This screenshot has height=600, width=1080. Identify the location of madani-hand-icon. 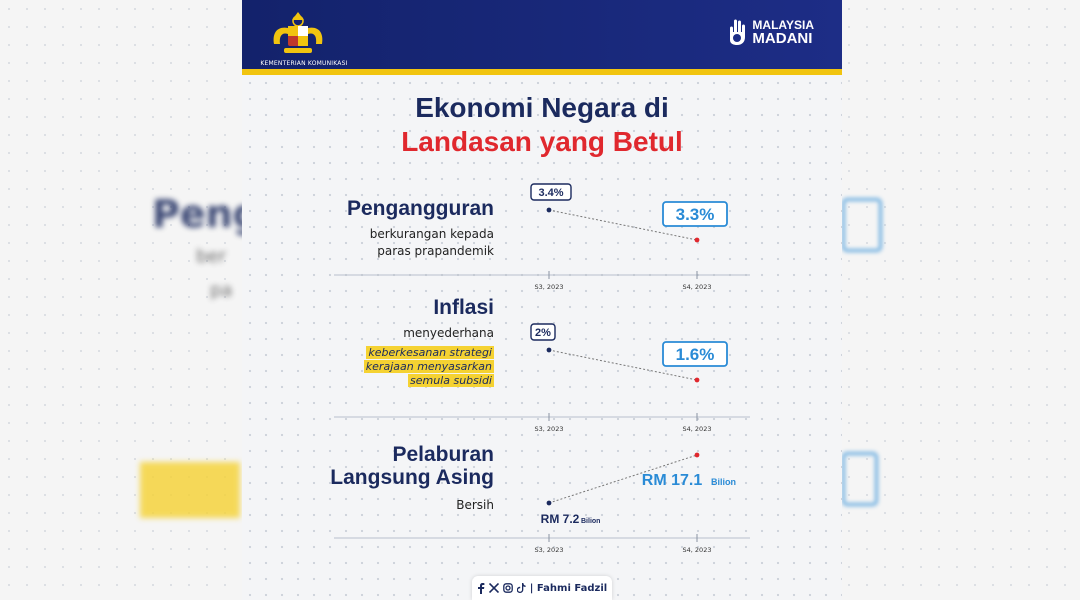
(738, 32).